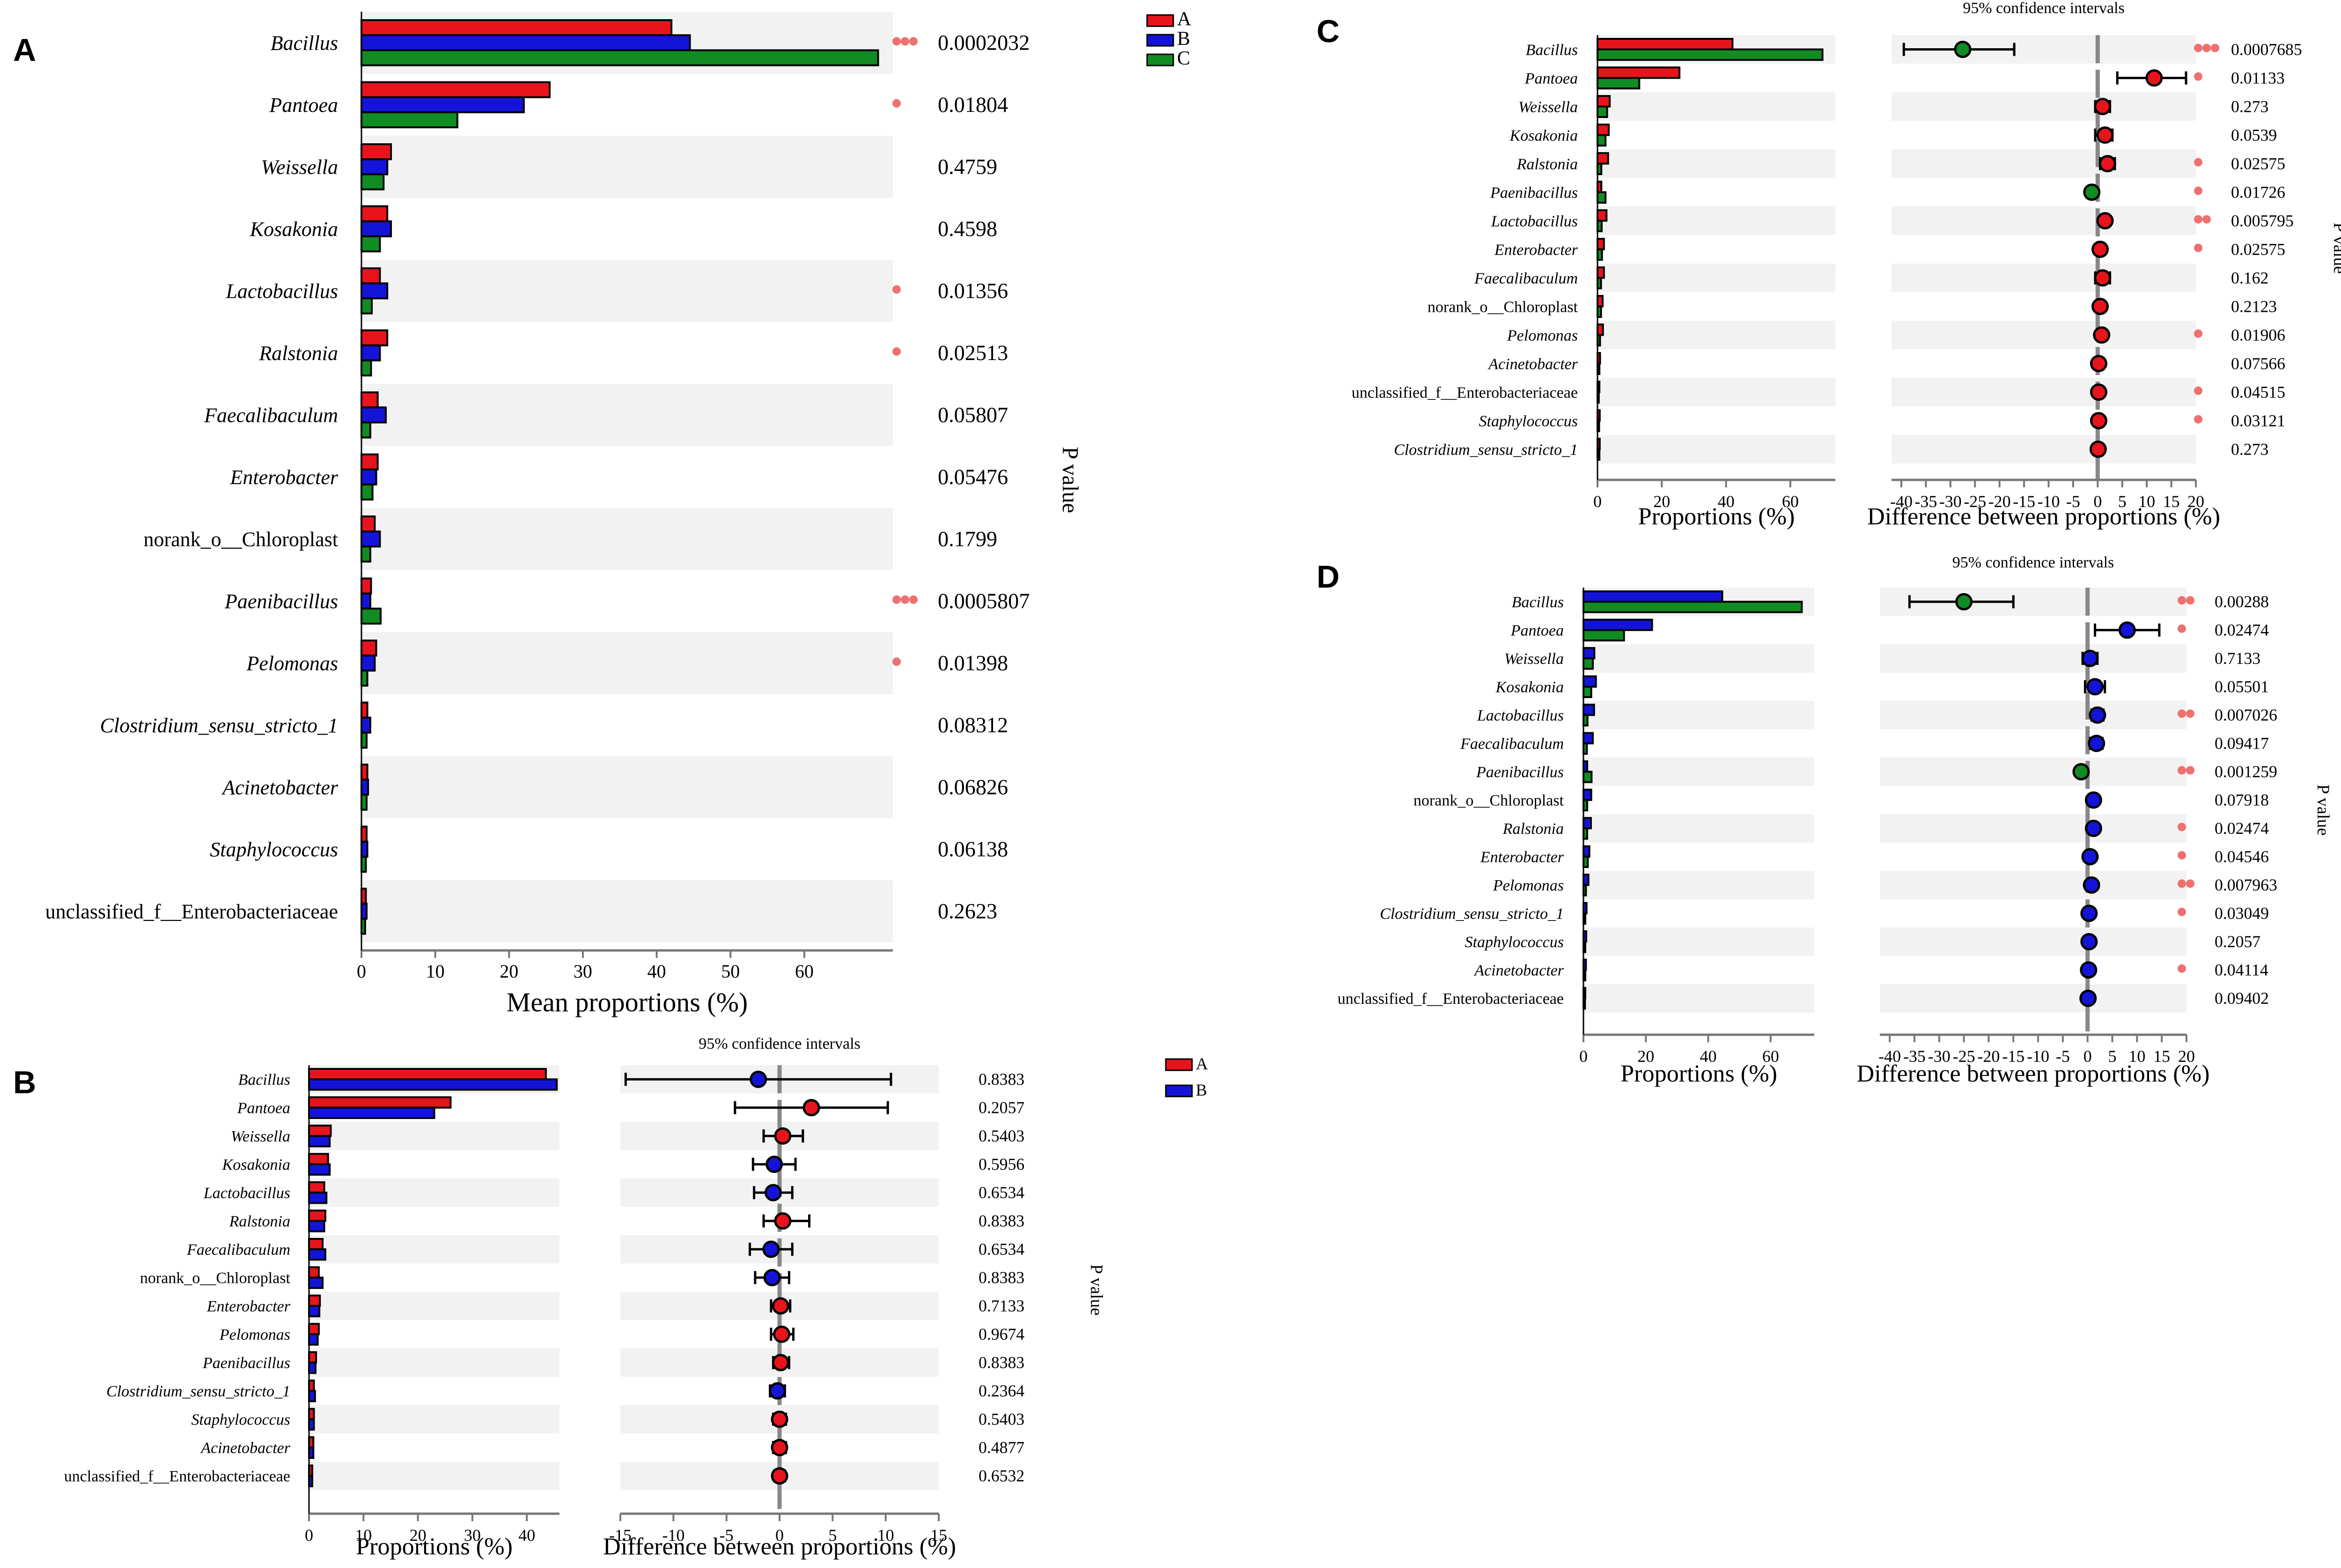  What do you see at coordinates (2254, 307) in the screenshot?
I see `p-value: 0.2123` at bounding box center [2254, 307].